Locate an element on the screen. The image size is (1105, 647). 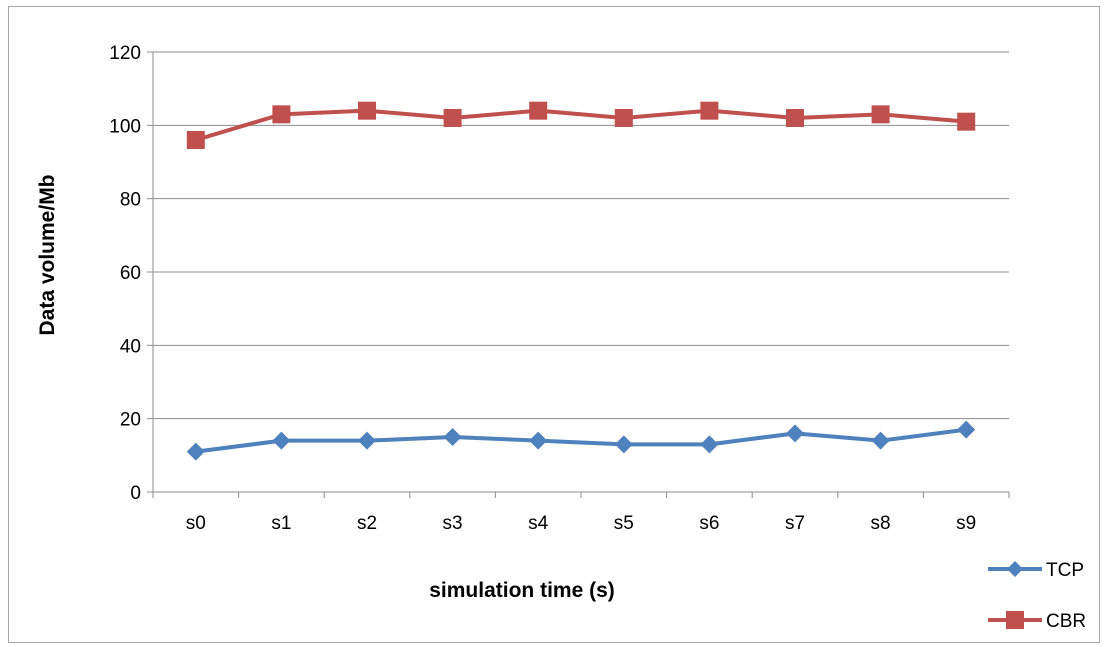
x-tick-label: s8 is located at coordinates (881, 523).